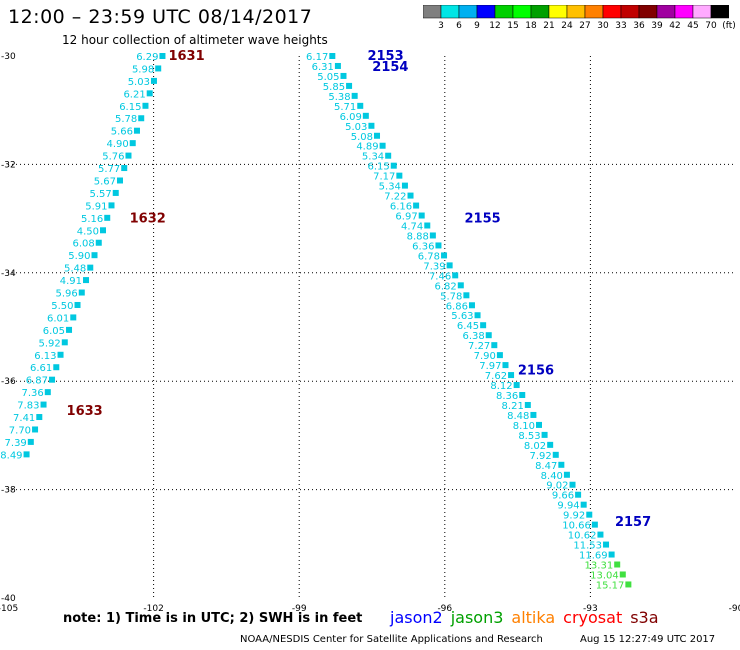 This screenshot has width=740, height=650. I want to click on swh-value-label: 6.82, so click(446, 286).